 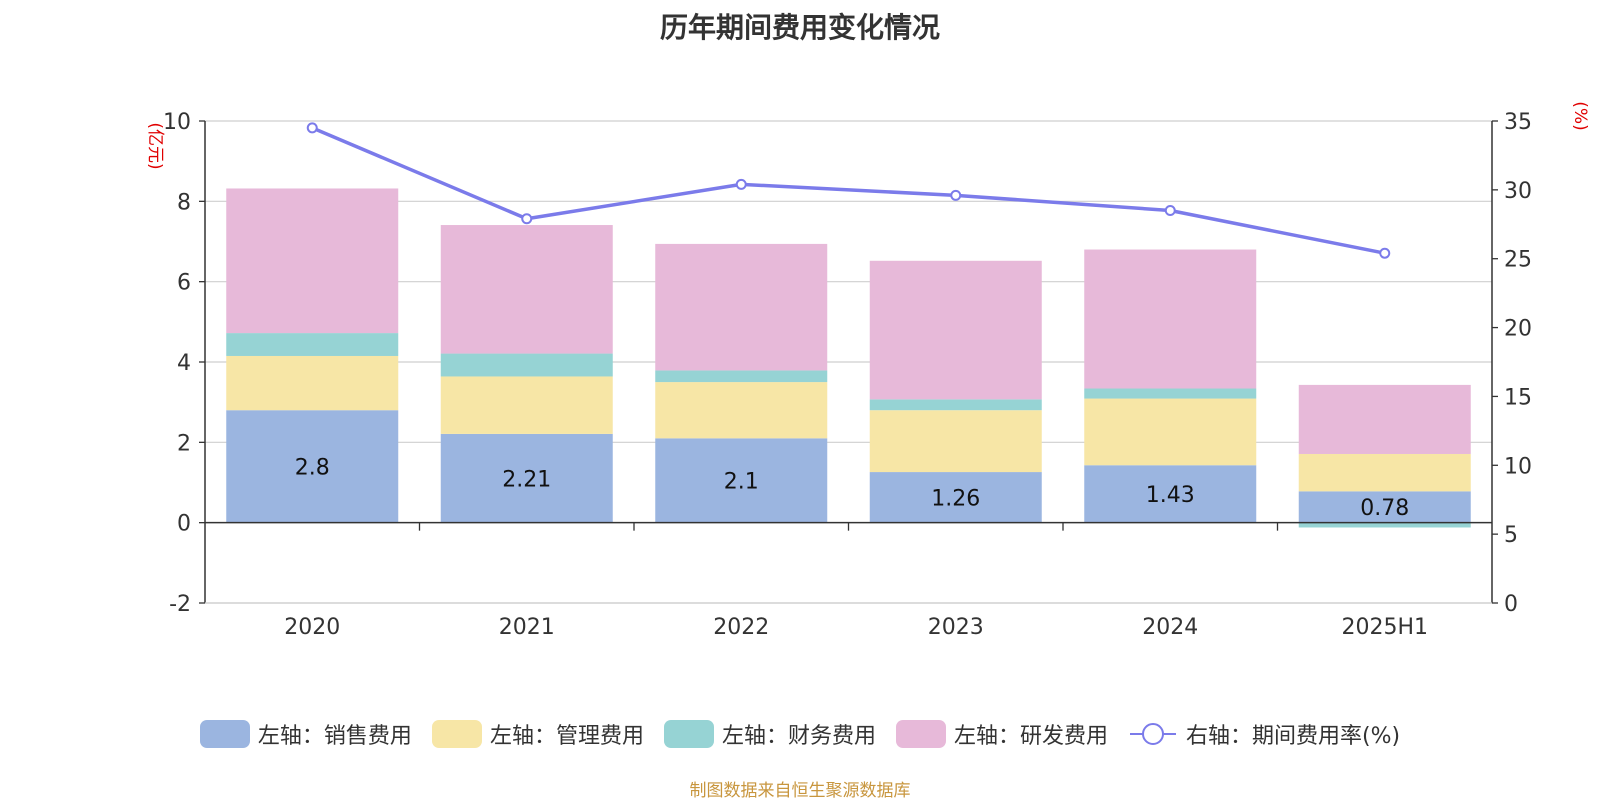 I want to click on right-tick-label: 20, so click(x=1518, y=329).